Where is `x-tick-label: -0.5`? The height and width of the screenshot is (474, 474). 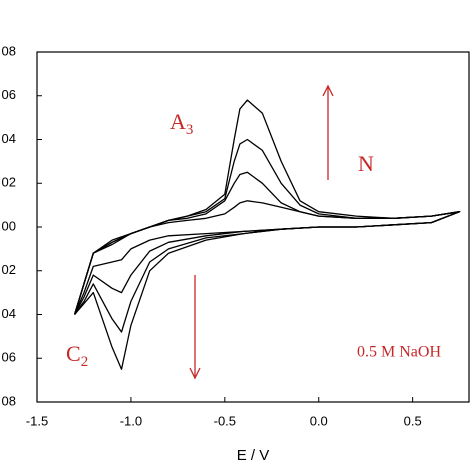
x-tick-label: -0.5 is located at coordinates (225, 420).